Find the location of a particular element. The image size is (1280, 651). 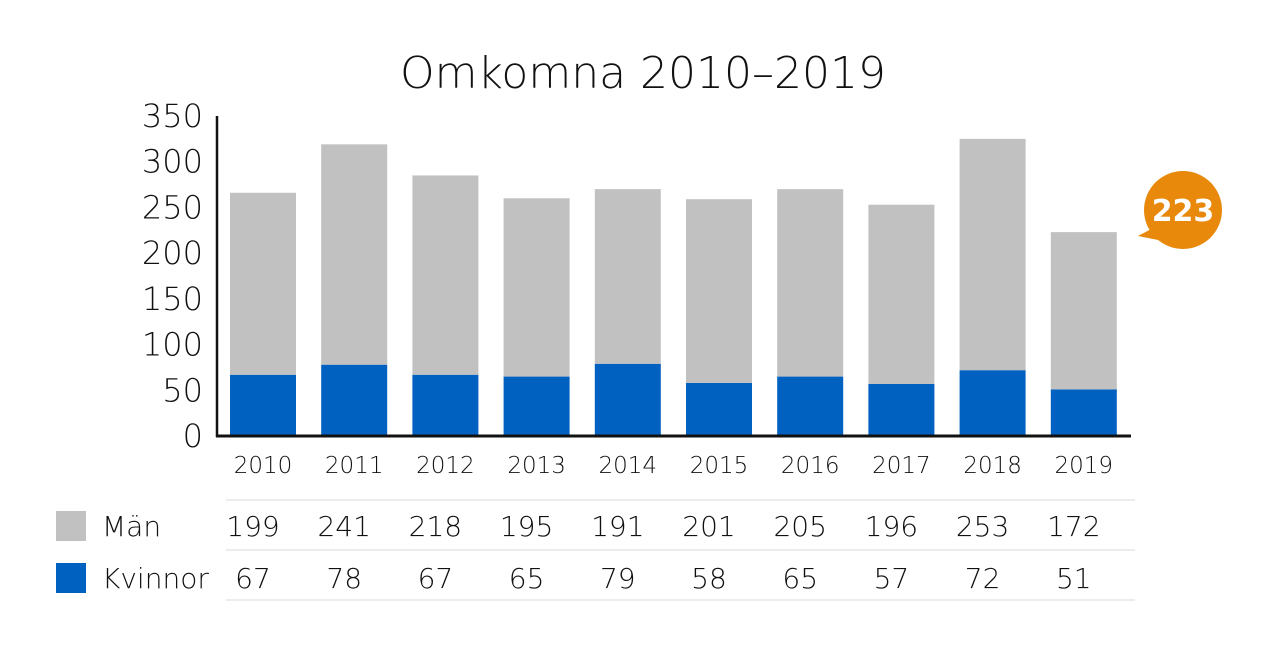

total-badge: 223 is located at coordinates (1180, 210).